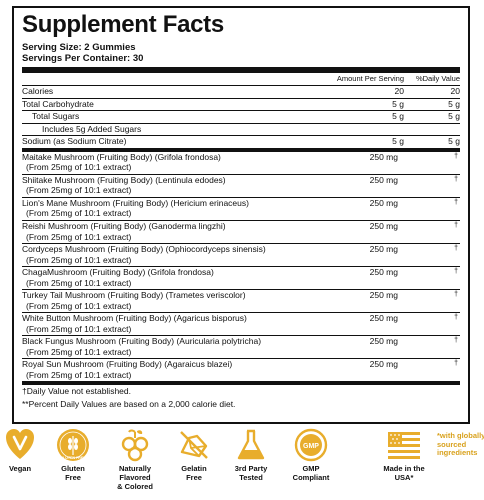  What do you see at coordinates (73, 445) in the screenshot?
I see `gluten-free-icon: GLUTEN FREE` at bounding box center [73, 445].